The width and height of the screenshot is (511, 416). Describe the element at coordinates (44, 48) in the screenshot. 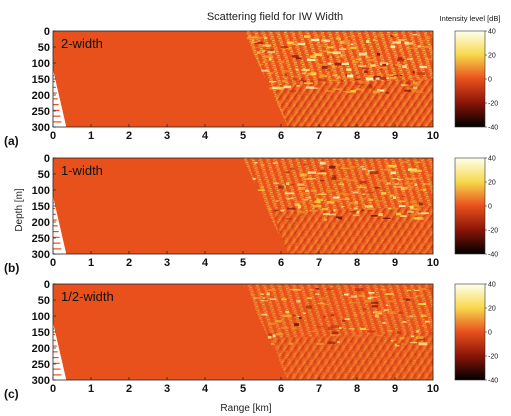

I see `y-tick-label: 50` at that location.